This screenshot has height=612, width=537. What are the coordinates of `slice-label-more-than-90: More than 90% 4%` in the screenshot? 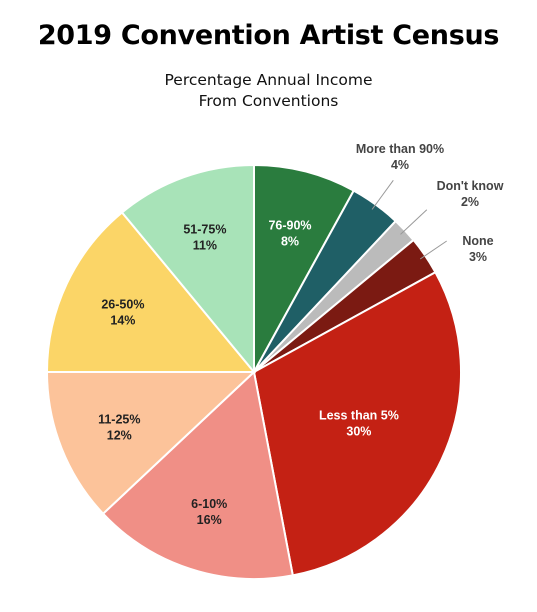 It's located at (400, 157).